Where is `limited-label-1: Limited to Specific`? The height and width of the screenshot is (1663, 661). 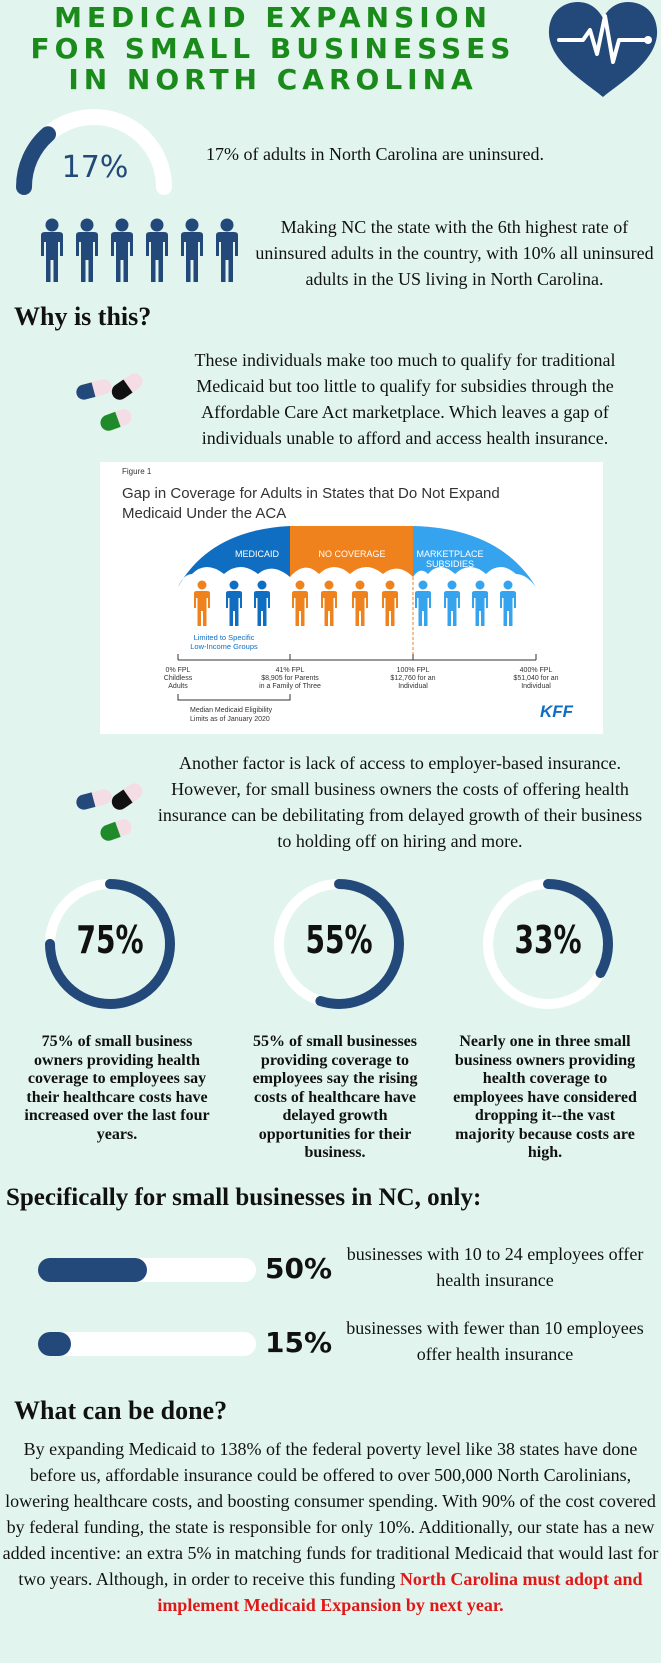
limited-label-1: Limited to Specific is located at coordinates (224, 637).